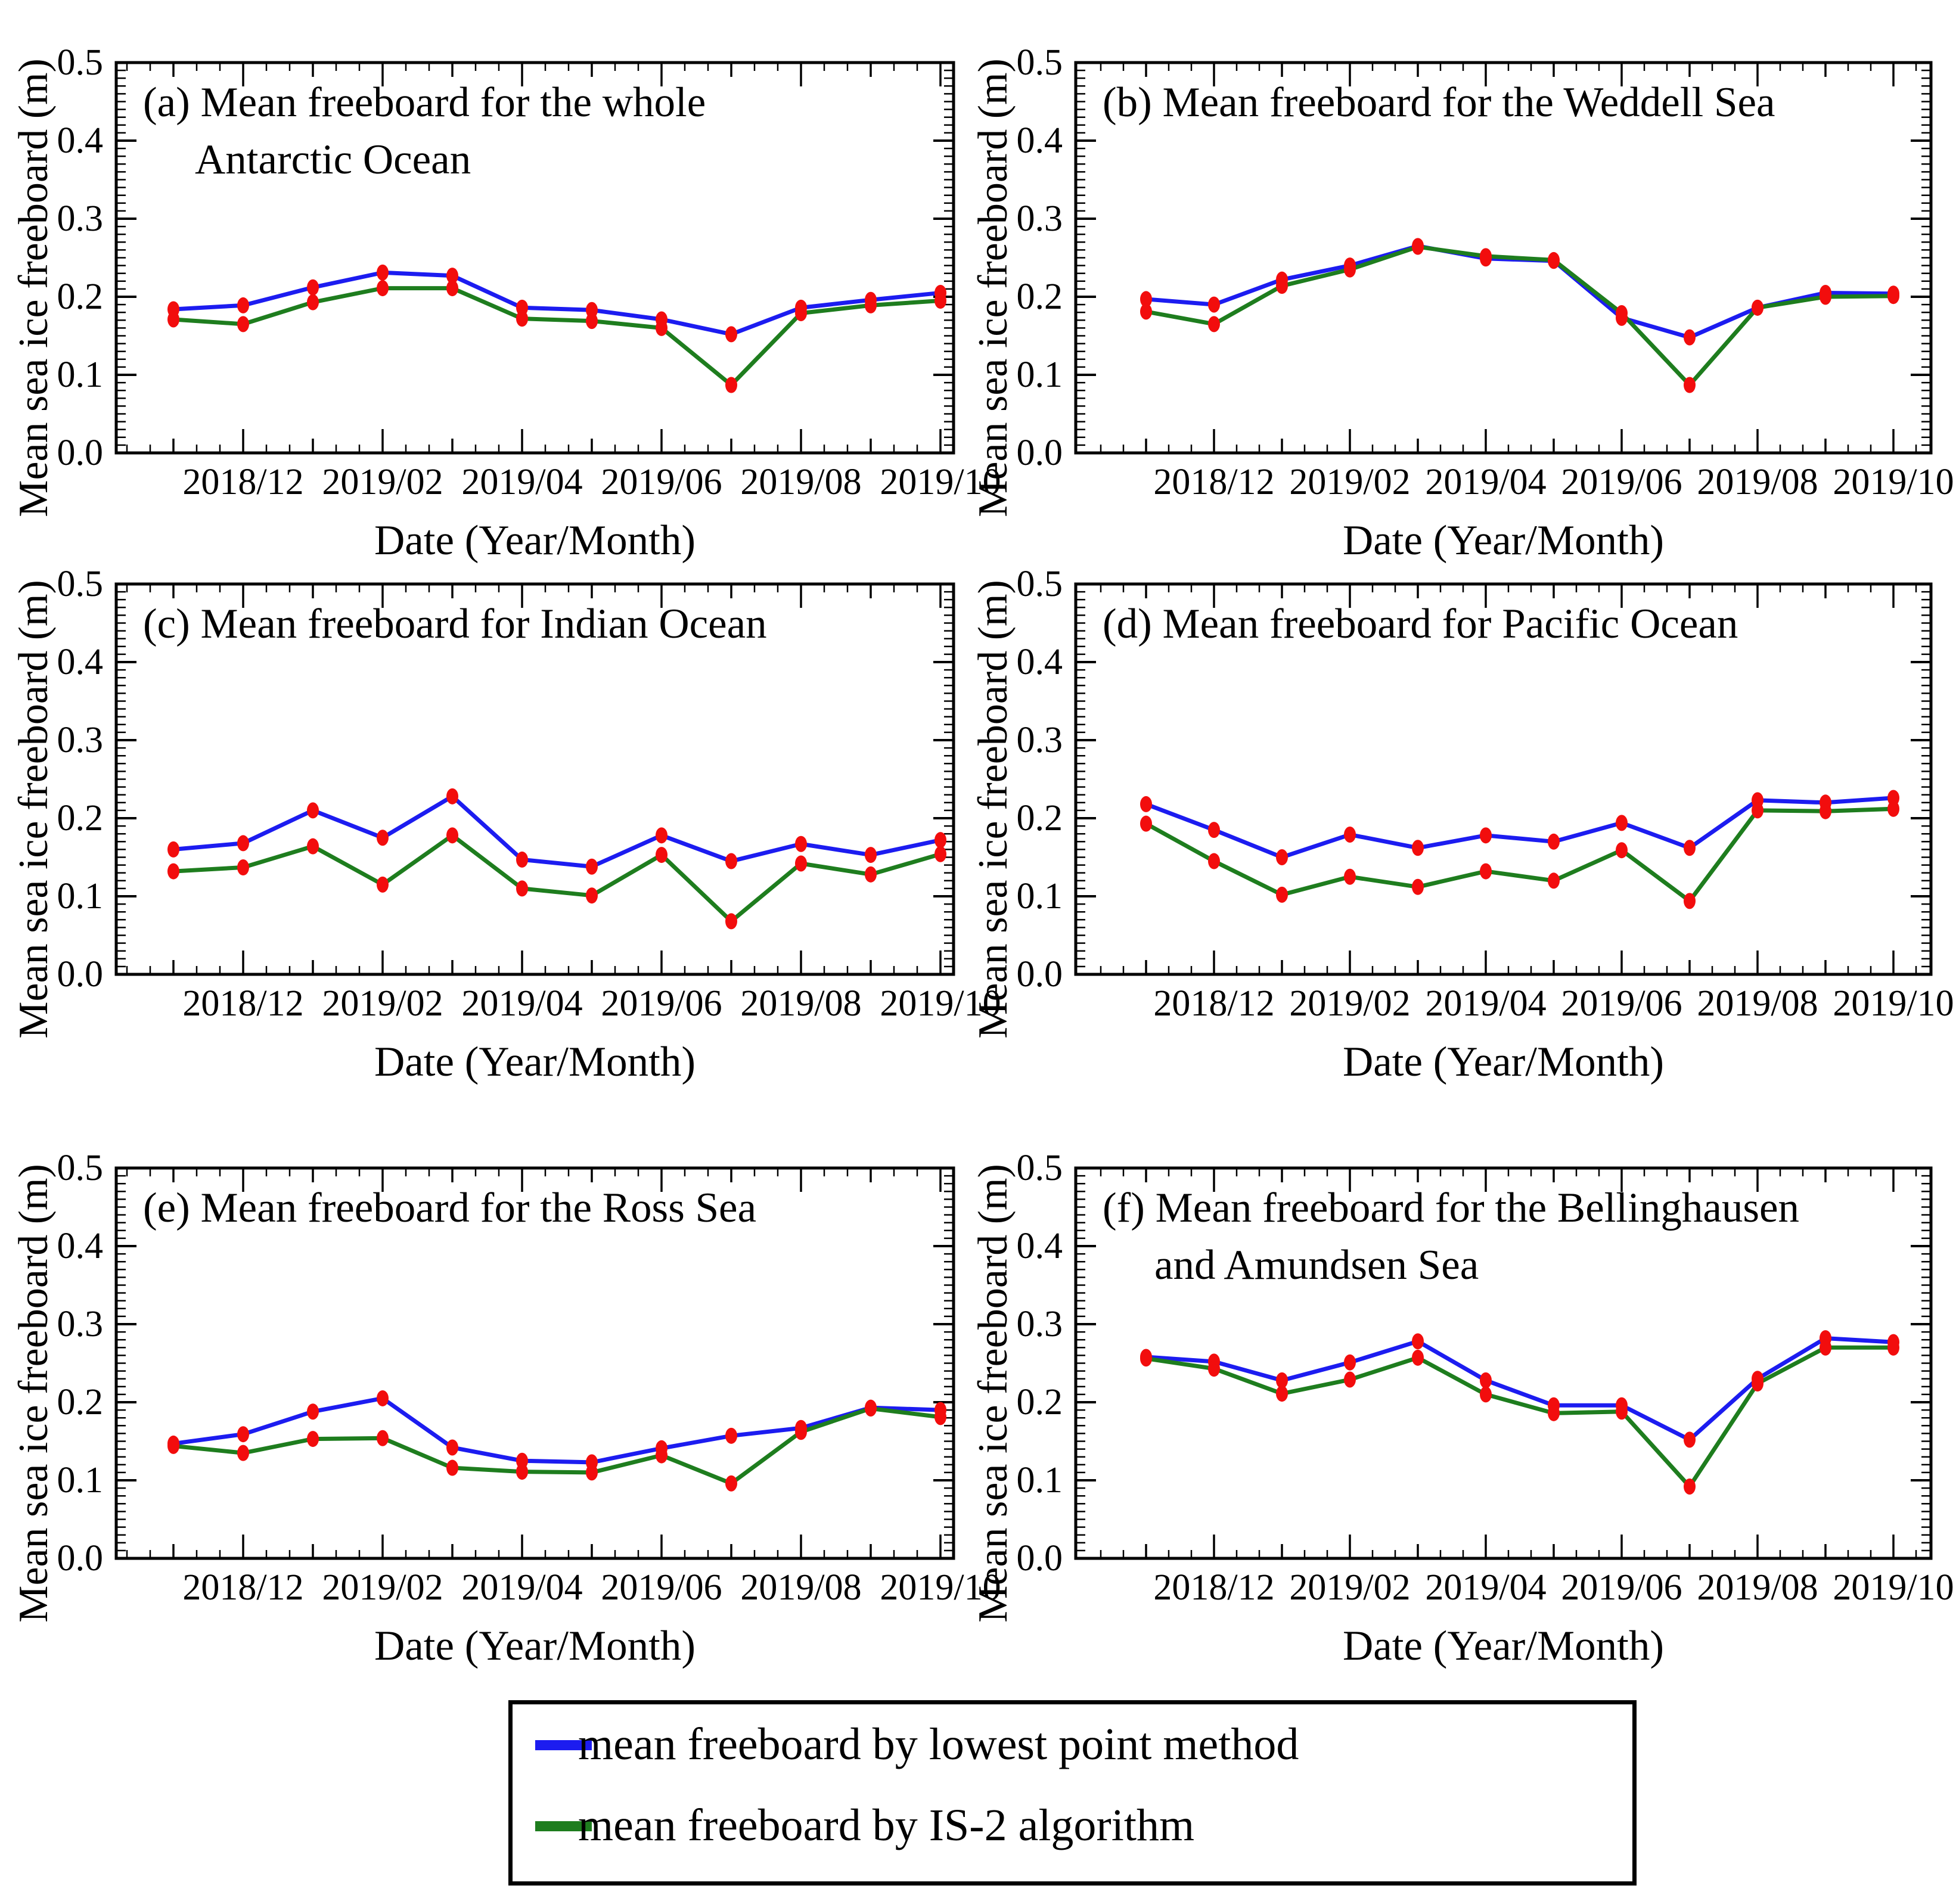 The image size is (1956, 1904). Describe the element at coordinates (938, 1744) in the screenshot. I see `legend-label: mean freeboard by lowest point method` at that location.